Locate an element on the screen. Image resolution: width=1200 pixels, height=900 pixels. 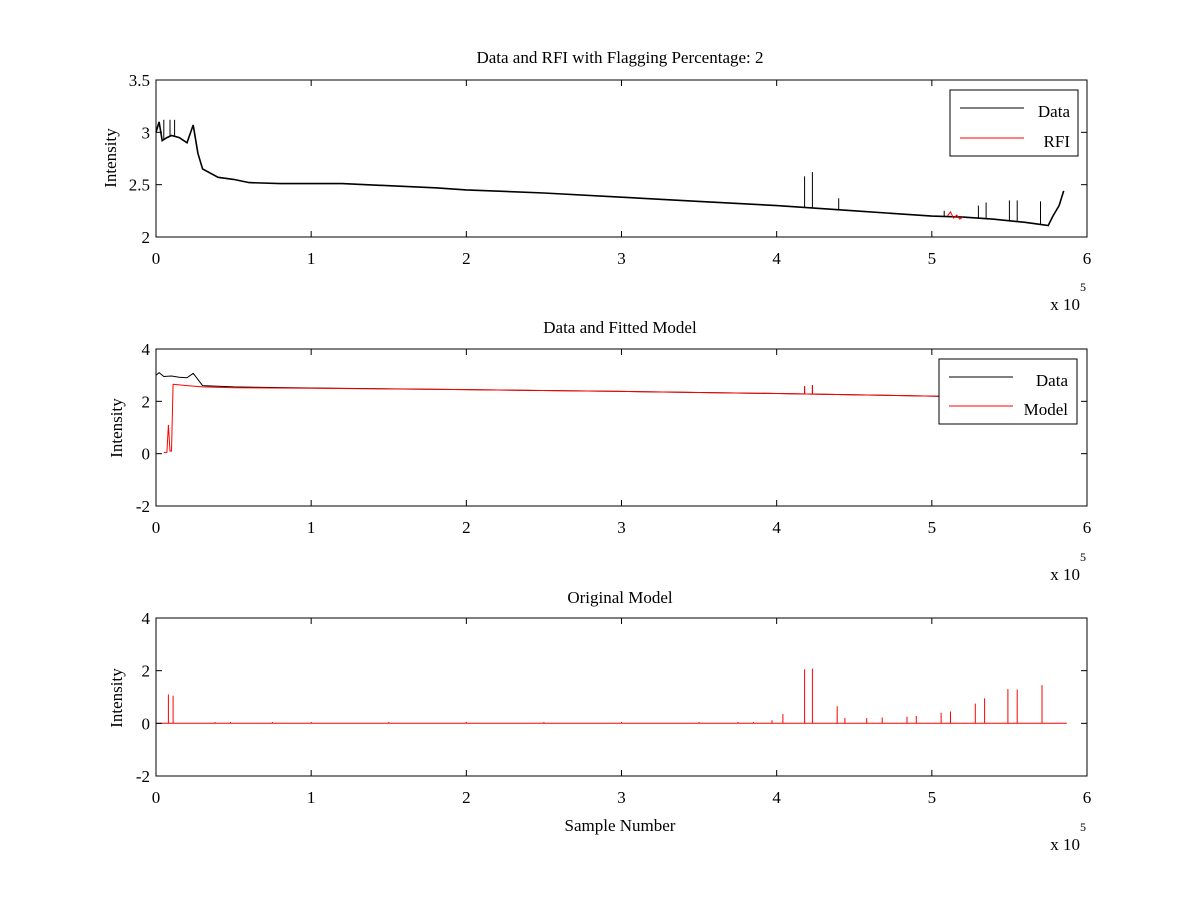
panel-3-xtick-label: 3 is located at coordinates (621, 797).